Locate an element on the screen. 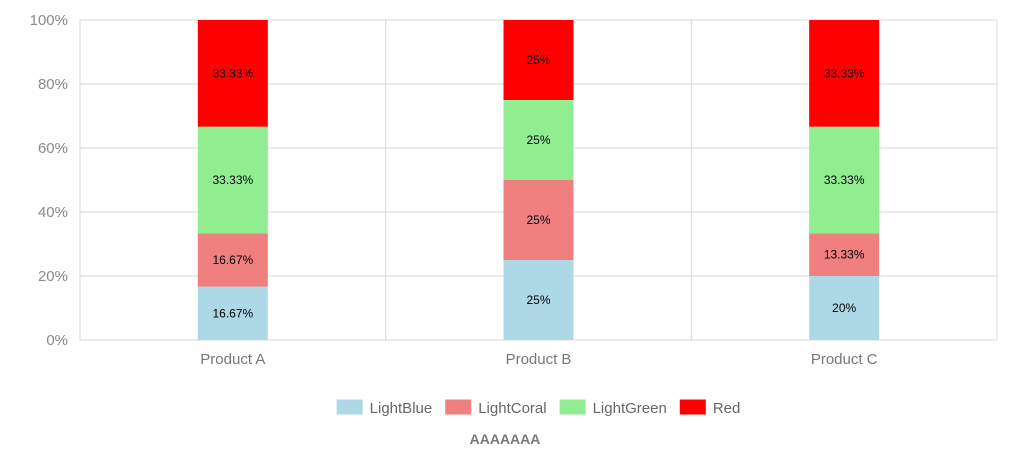  y-tick-label: 100% is located at coordinates (49, 20).